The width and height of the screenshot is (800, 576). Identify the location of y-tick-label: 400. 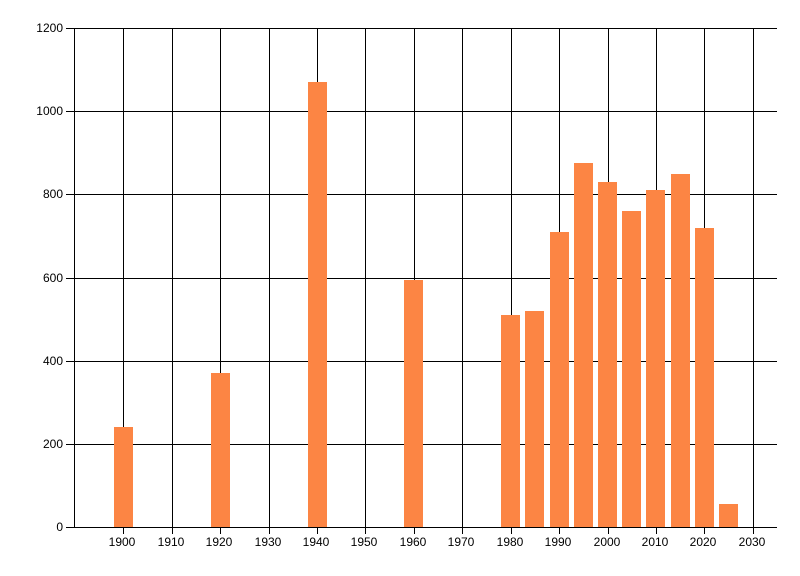
(52, 361).